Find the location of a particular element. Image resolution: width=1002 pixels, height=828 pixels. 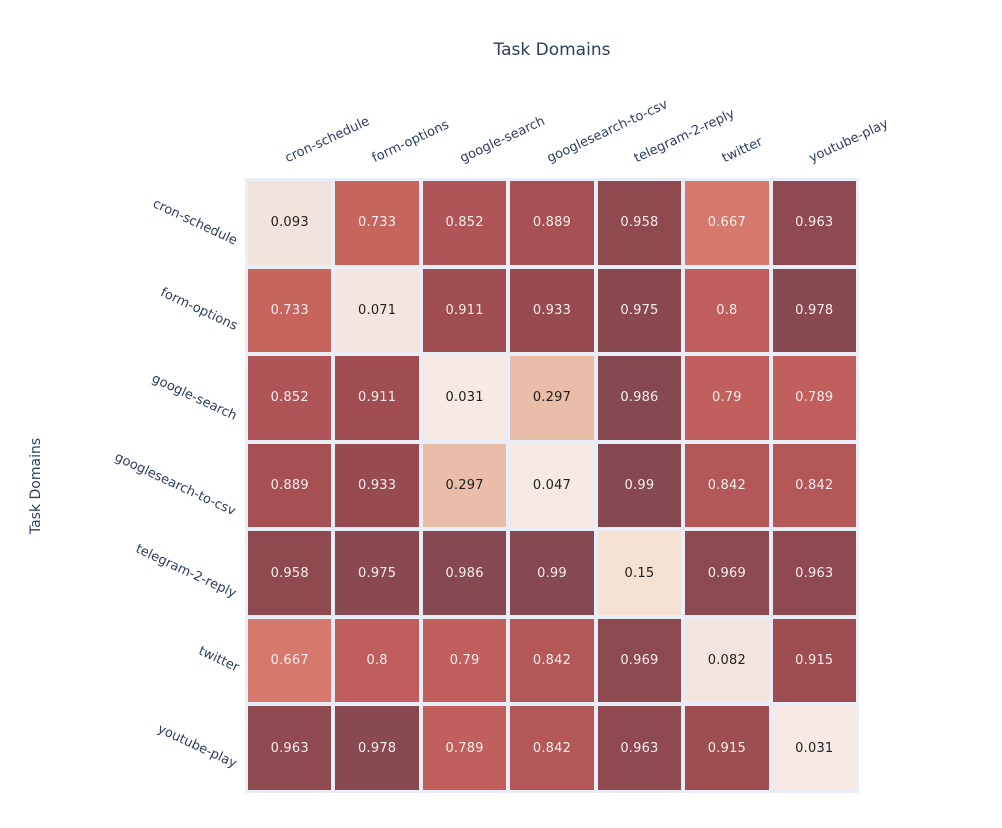

heatmap-cell-1-2: 0.911 is located at coordinates (464, 310).